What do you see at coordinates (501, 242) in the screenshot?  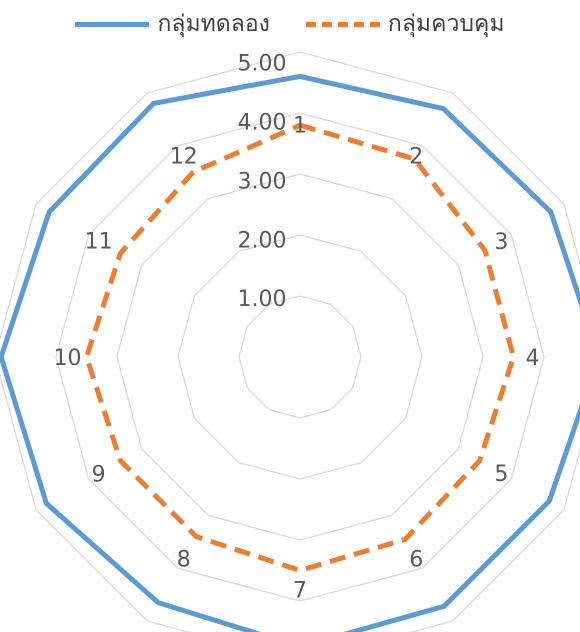 I see `category-label: 3` at bounding box center [501, 242].